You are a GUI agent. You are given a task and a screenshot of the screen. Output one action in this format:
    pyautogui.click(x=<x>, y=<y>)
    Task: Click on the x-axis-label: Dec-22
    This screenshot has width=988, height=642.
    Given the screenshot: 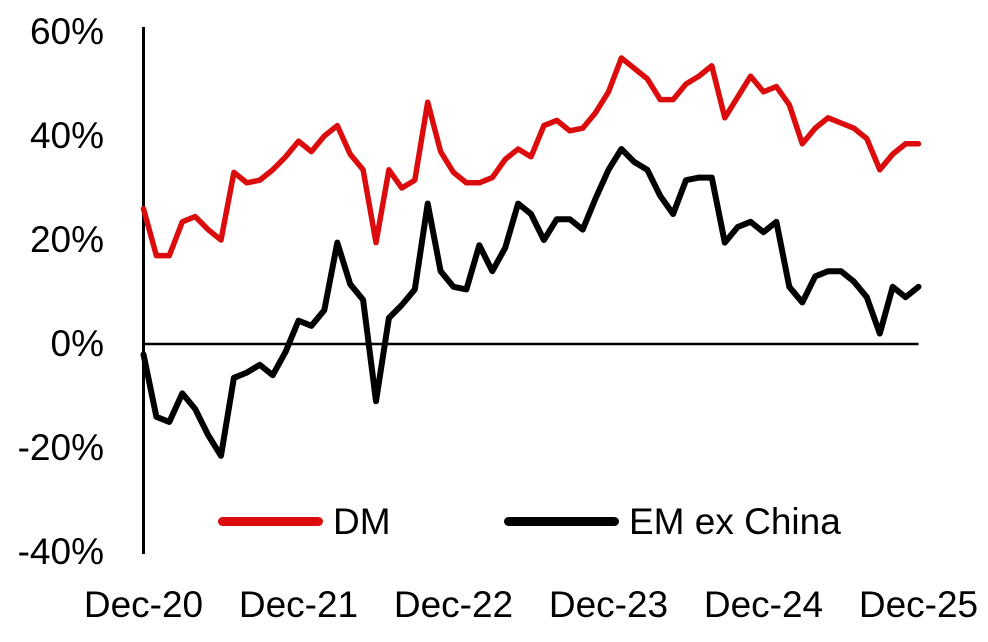 What is the action you would take?
    pyautogui.click(x=453, y=604)
    